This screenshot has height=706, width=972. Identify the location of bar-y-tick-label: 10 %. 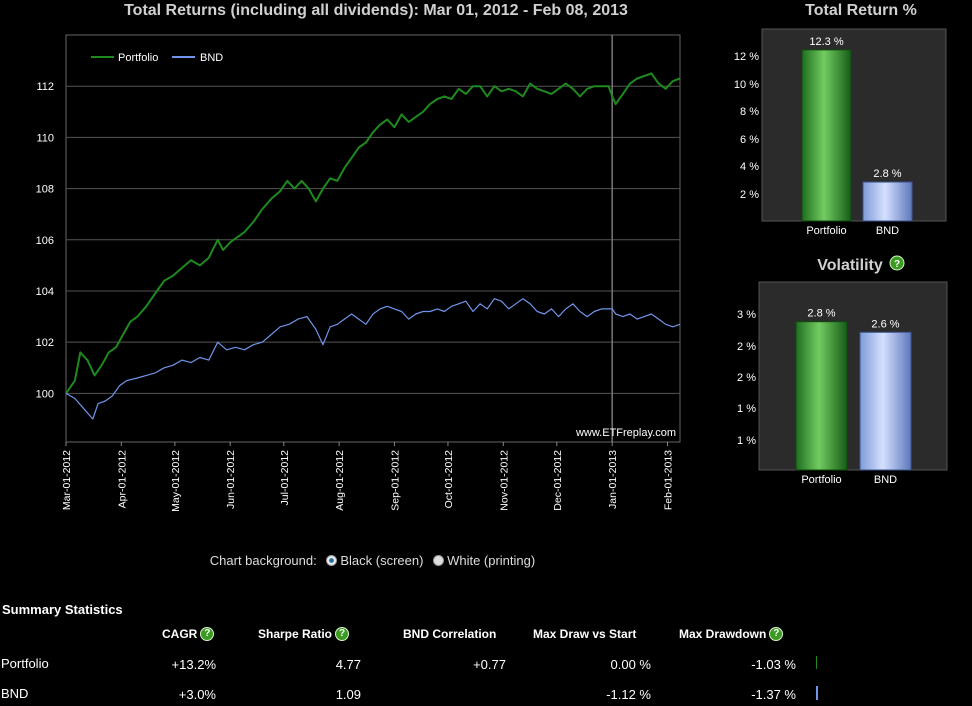
(746, 85).